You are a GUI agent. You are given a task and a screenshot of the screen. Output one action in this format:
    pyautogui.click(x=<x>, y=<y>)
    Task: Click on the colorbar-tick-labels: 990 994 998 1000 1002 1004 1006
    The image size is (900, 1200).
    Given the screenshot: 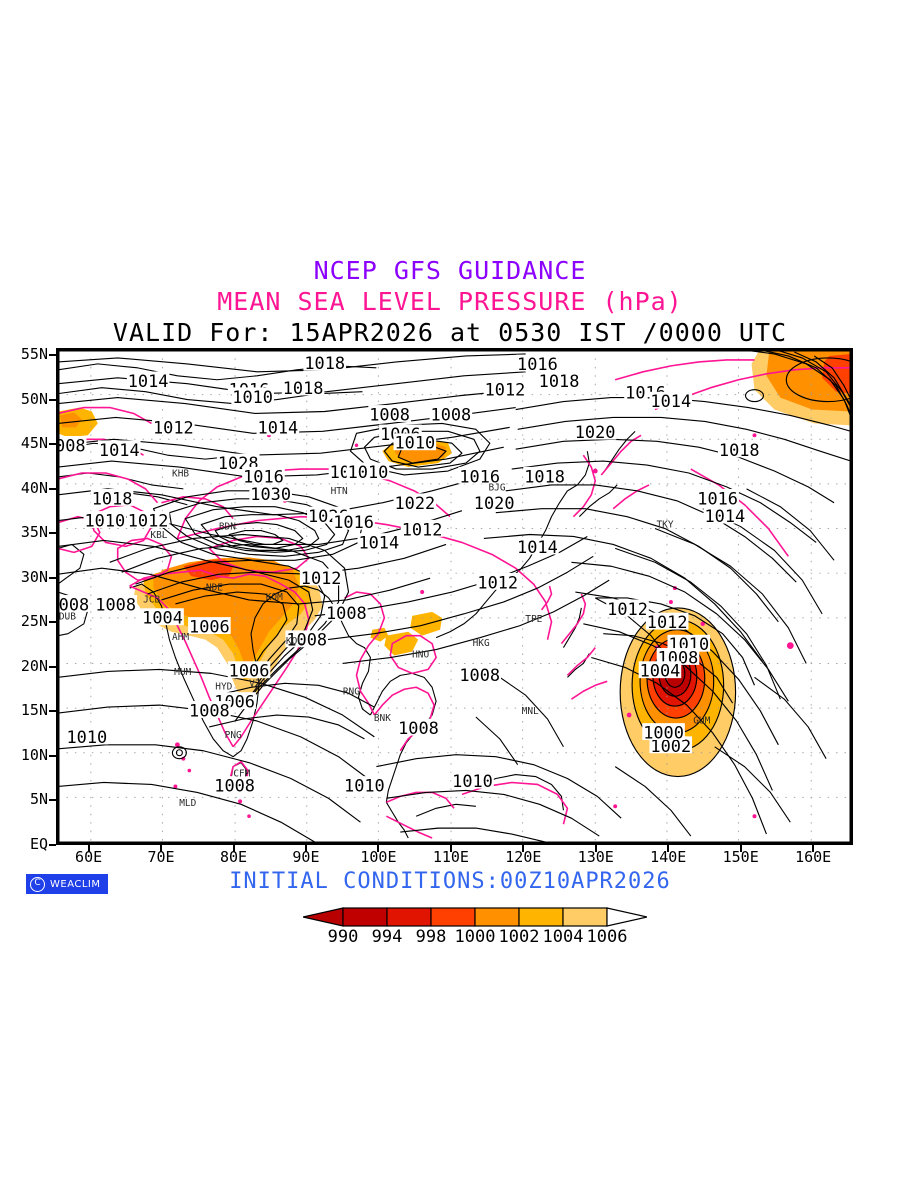 What is the action you would take?
    pyautogui.click(x=475, y=938)
    